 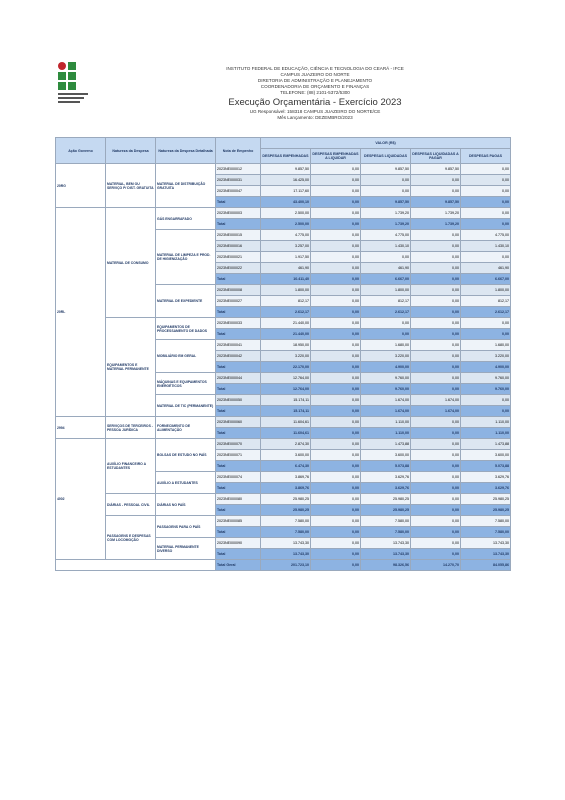 I want to click on amount: 22.170,00, so click(x=285, y=367).